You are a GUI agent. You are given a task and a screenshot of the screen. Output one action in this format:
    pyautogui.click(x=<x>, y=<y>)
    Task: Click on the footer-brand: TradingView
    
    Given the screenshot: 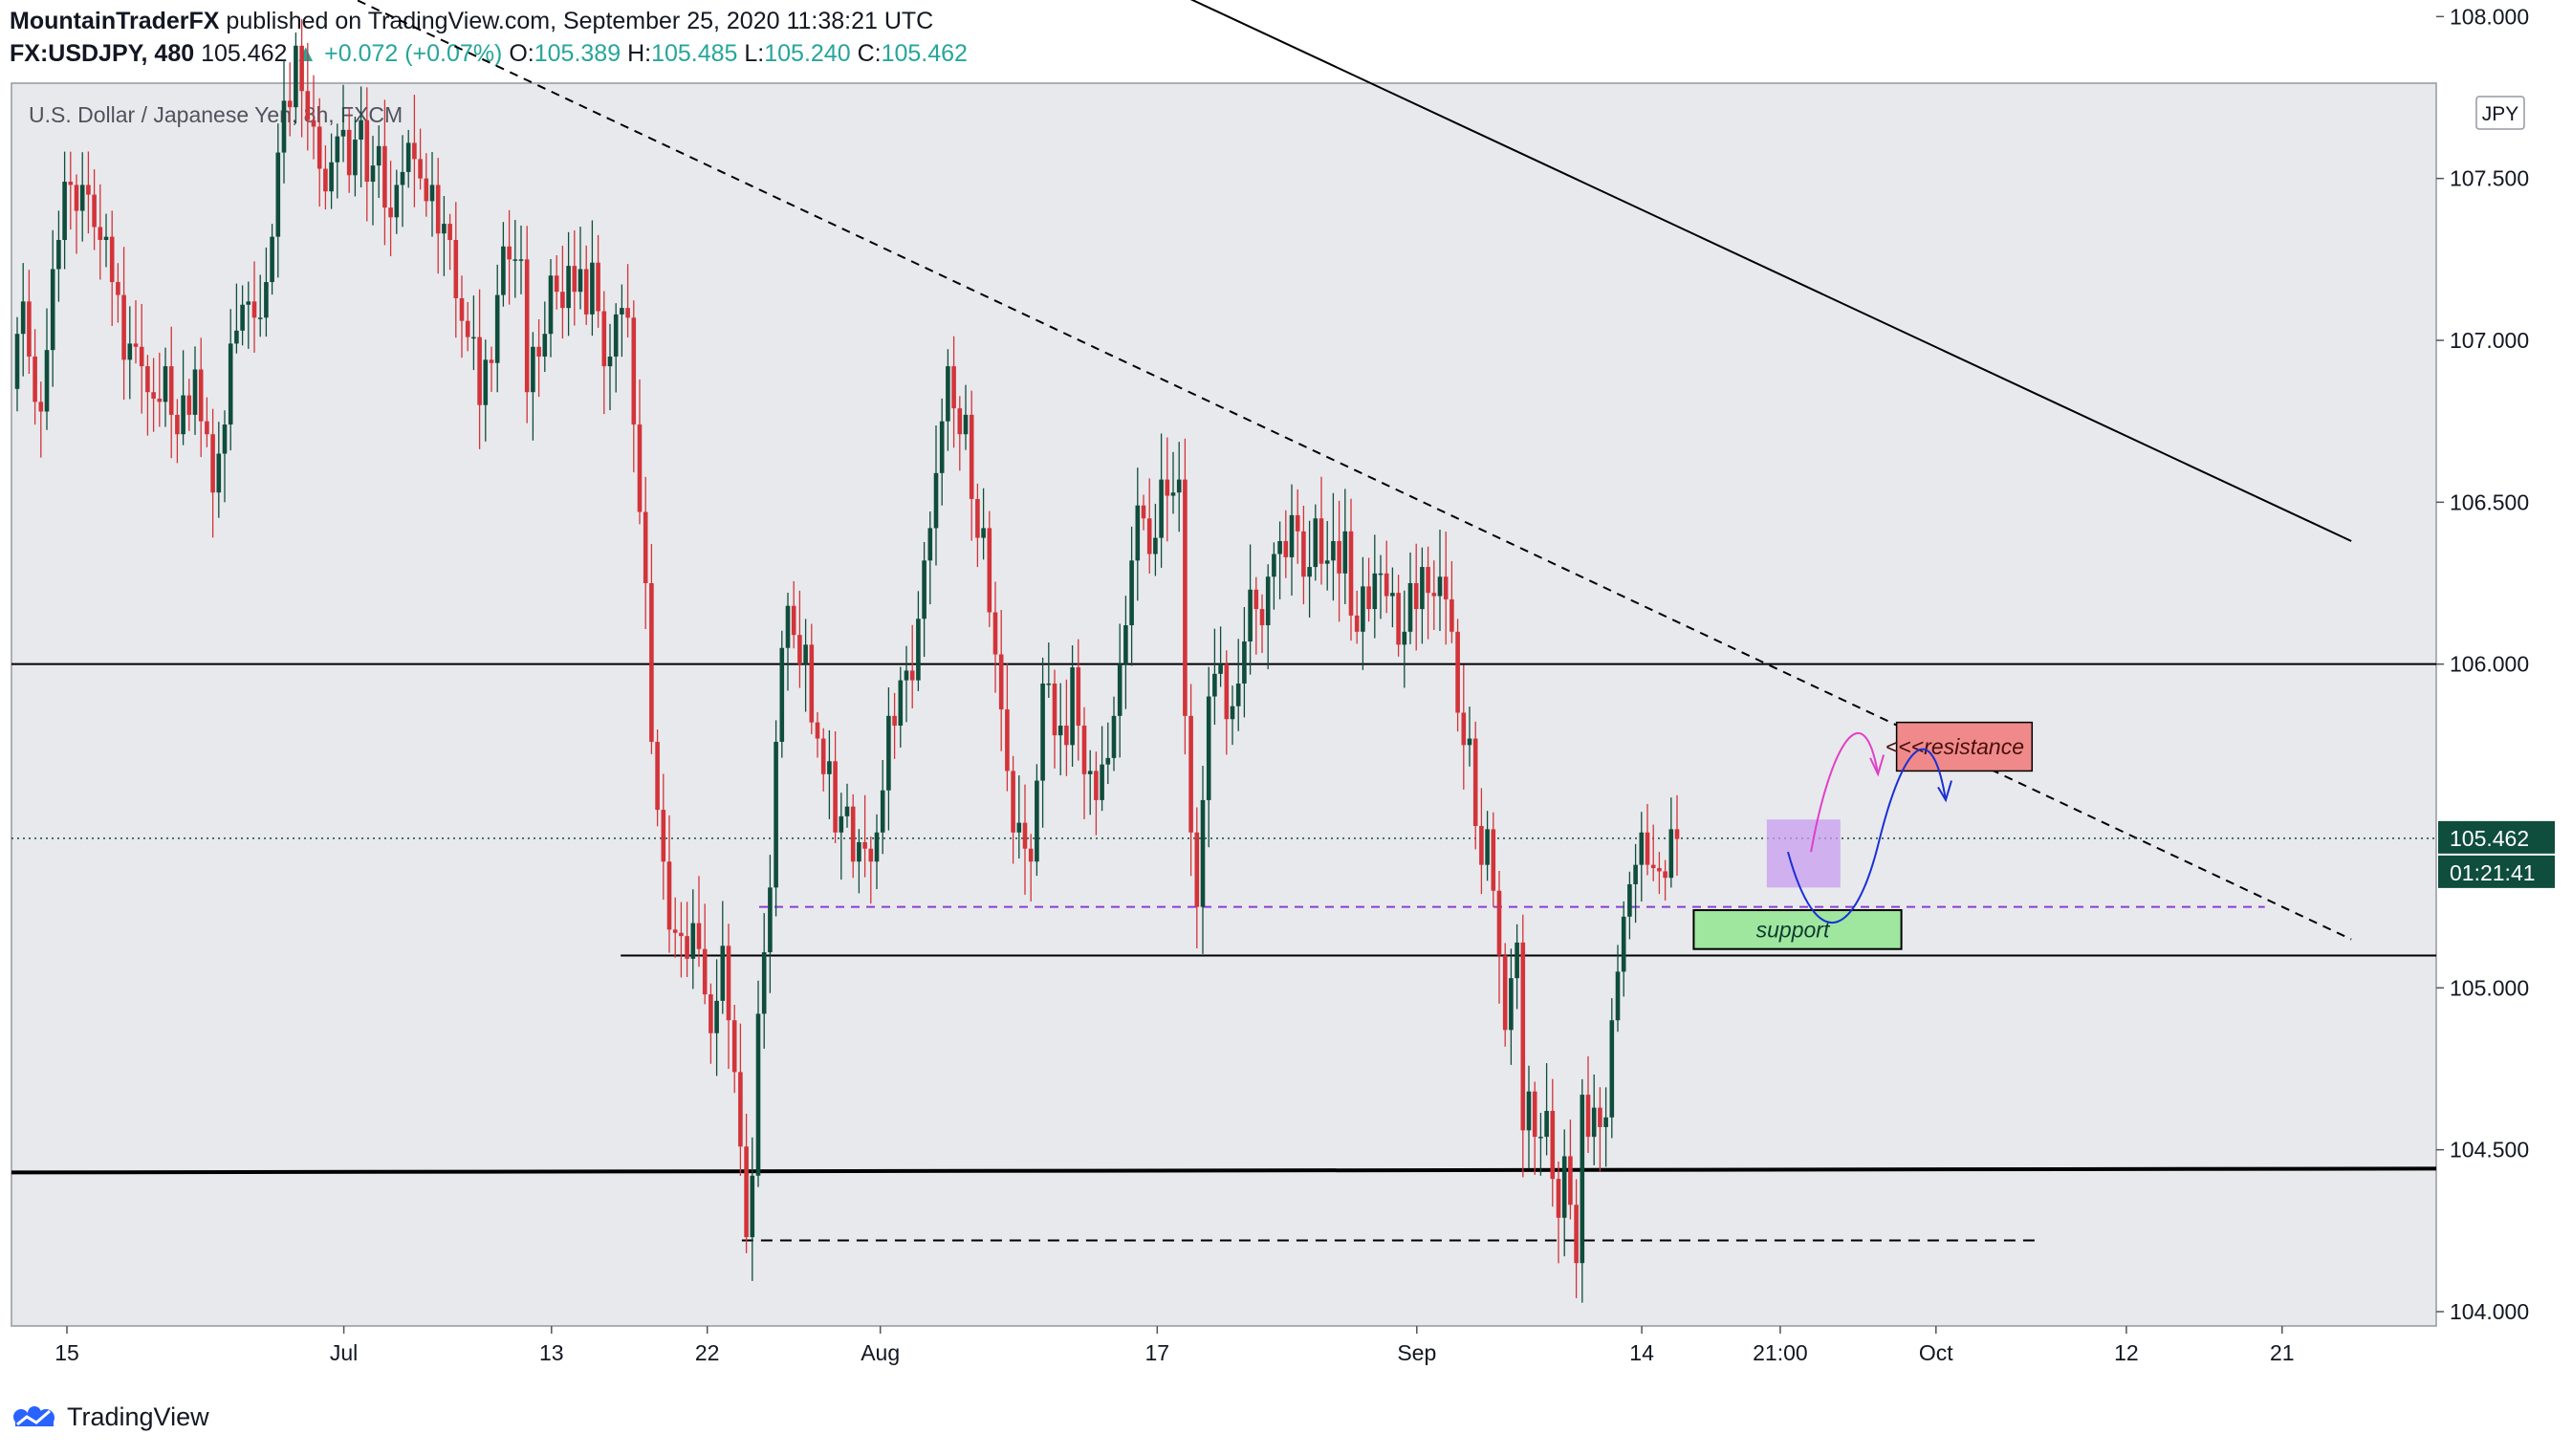 What is the action you would take?
    pyautogui.click(x=138, y=1416)
    